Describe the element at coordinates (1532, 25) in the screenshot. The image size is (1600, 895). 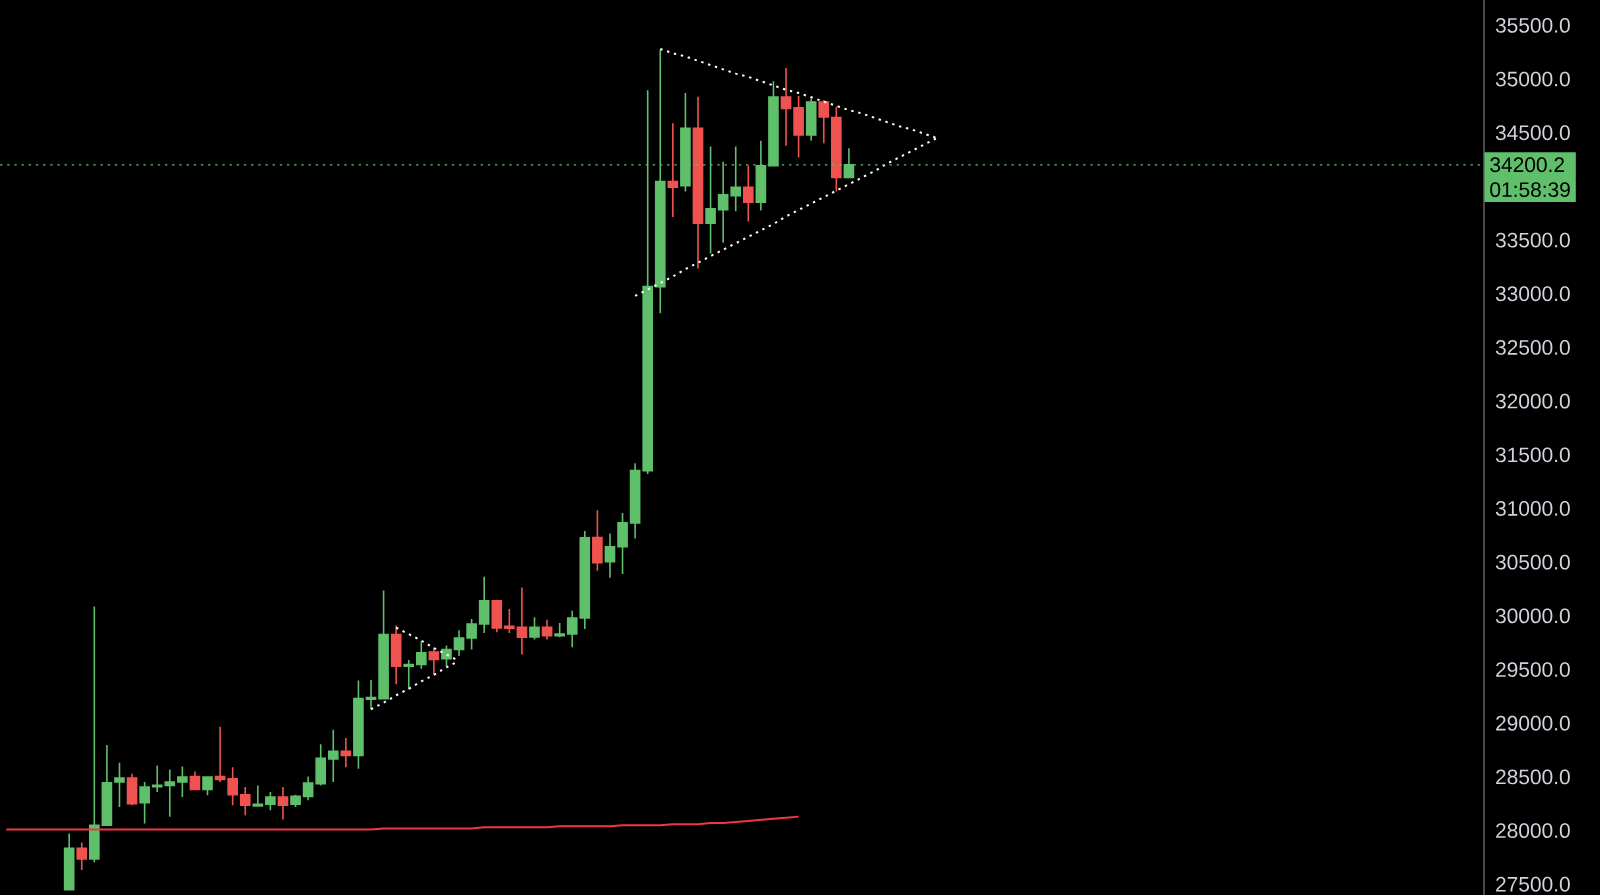
I see `y-tick-label: 35500.0` at that location.